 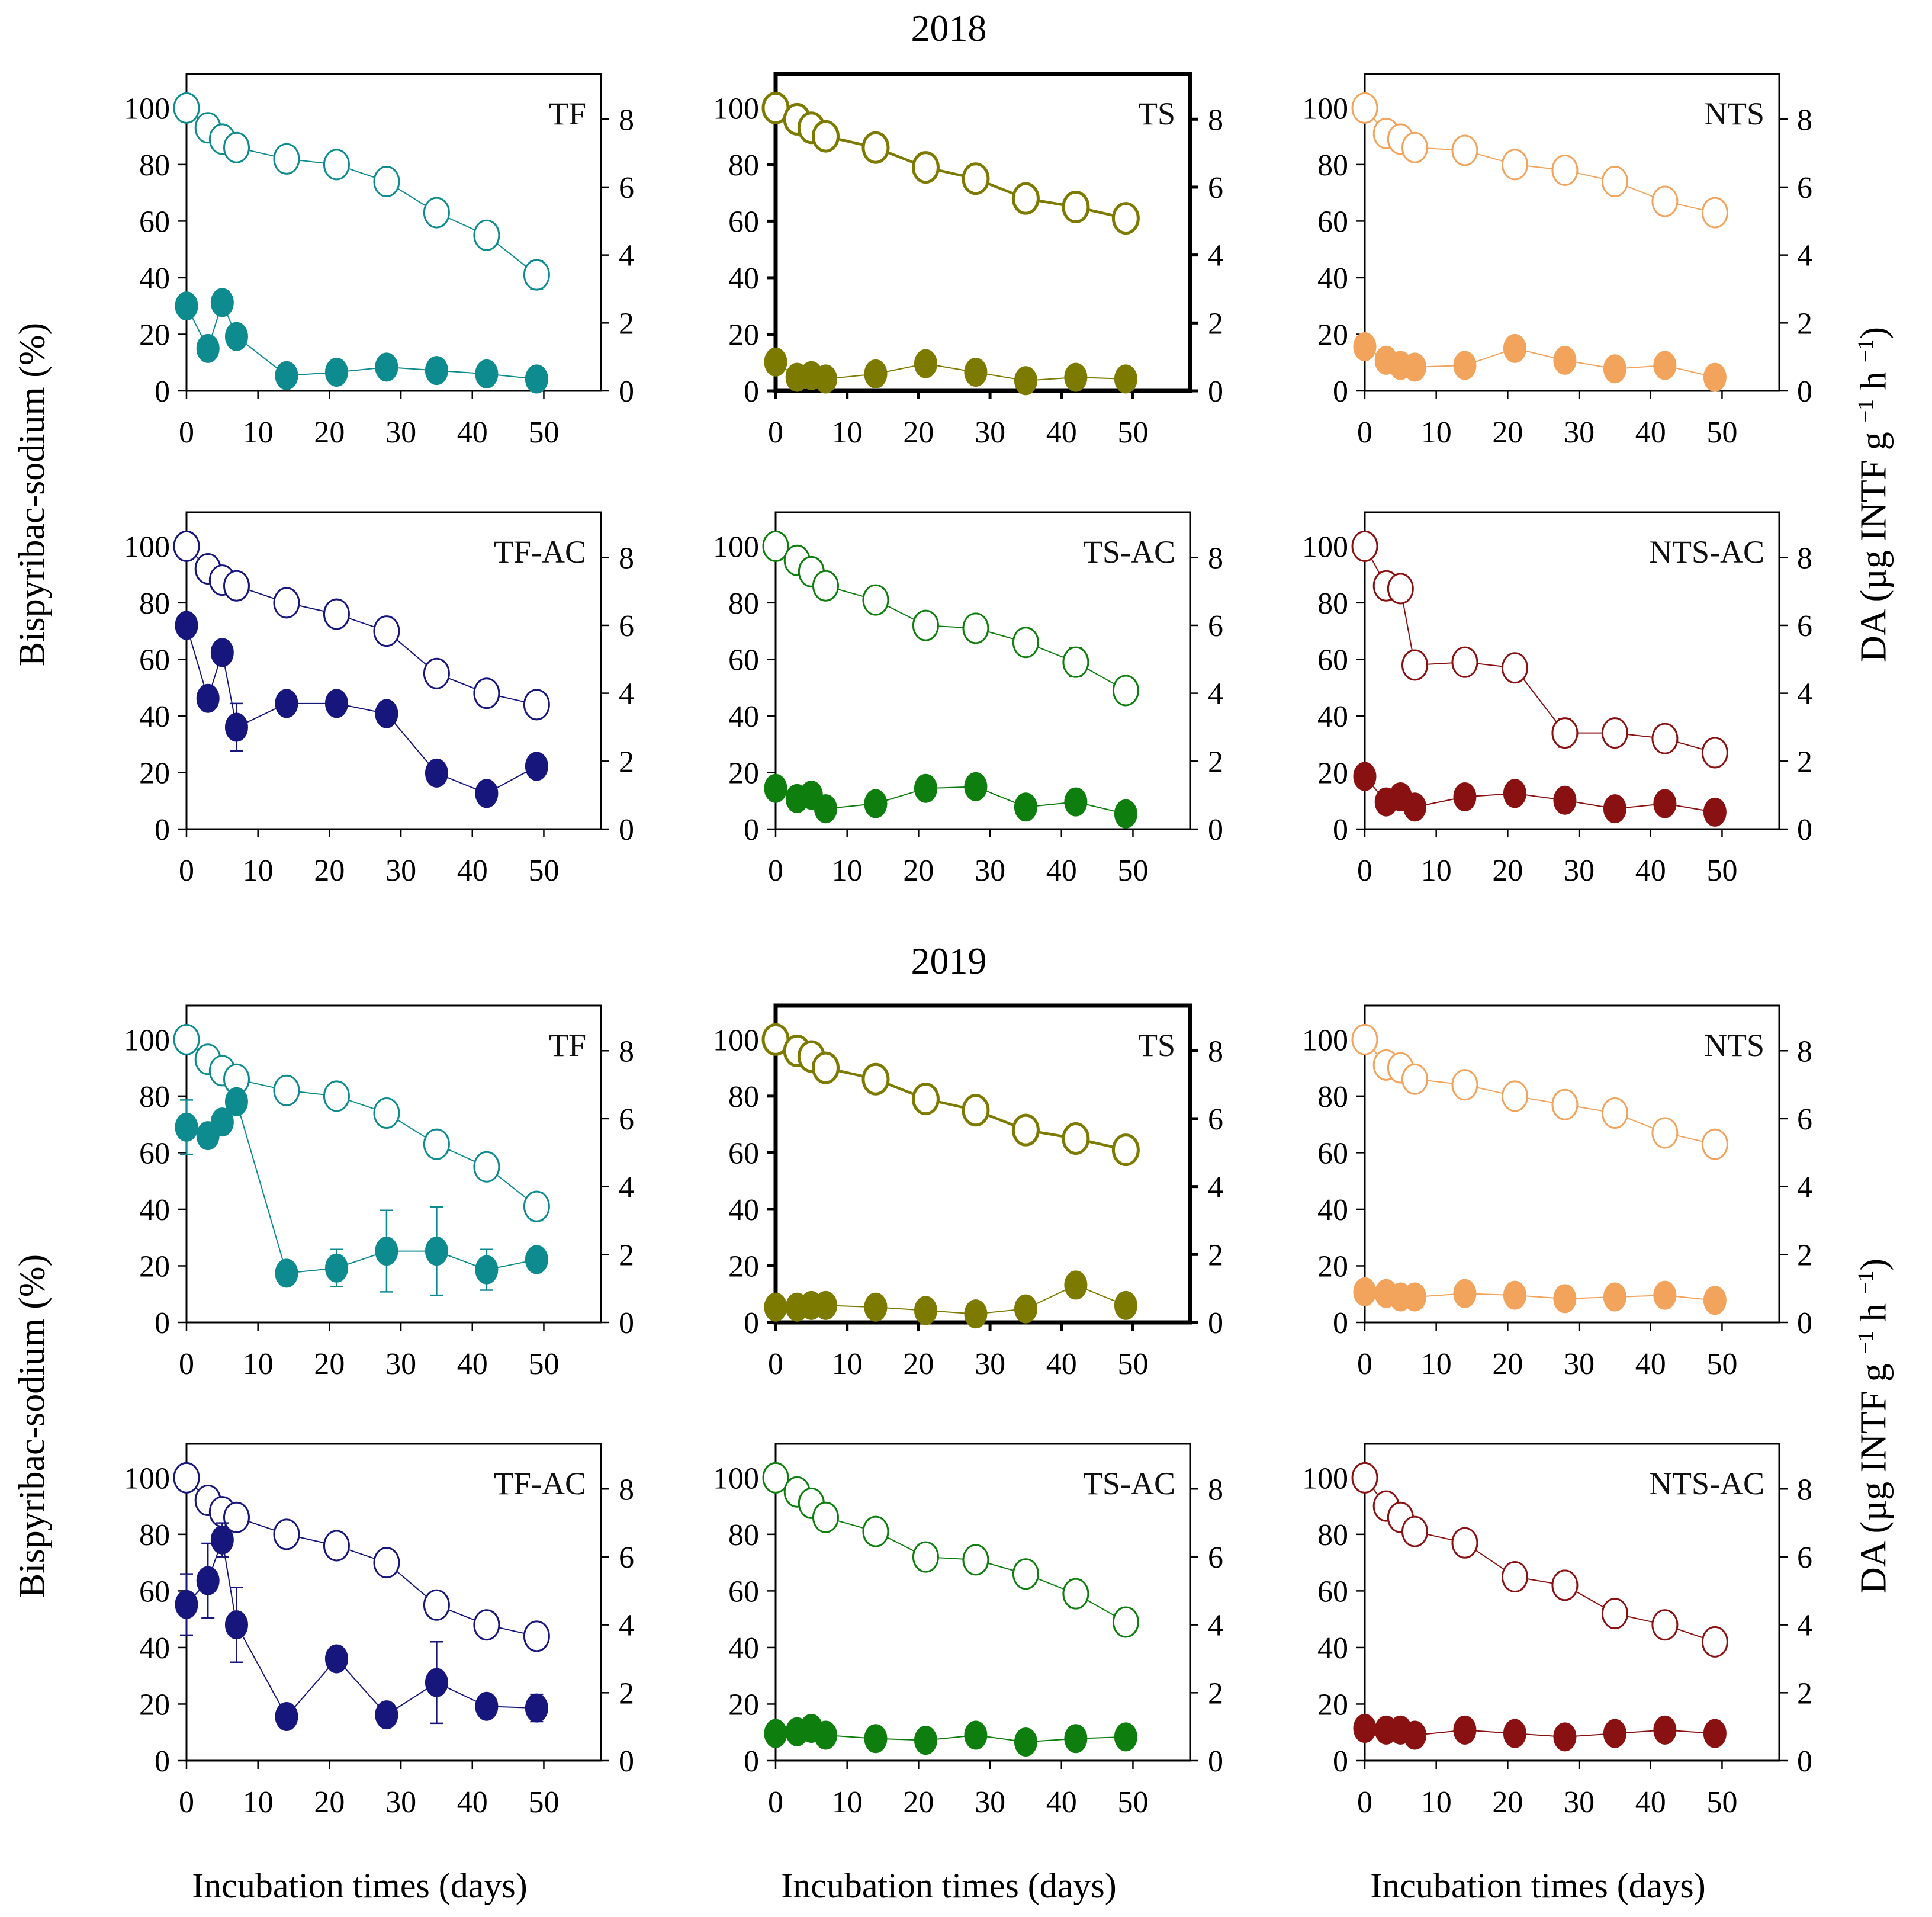 I want to click on panel-TS-AC-2018: 0 10 20 30 40 50 0 20 40 60 80 100 0 2 4 6 8 TS-AC, so click(x=948, y=713).